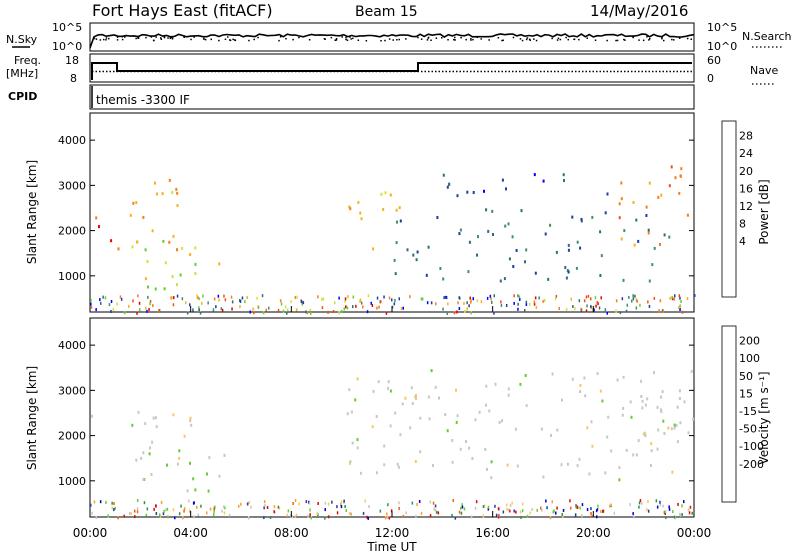  What do you see at coordinates (746, 153) in the screenshot?
I see `colorbar-tick-label: 24` at bounding box center [746, 153].